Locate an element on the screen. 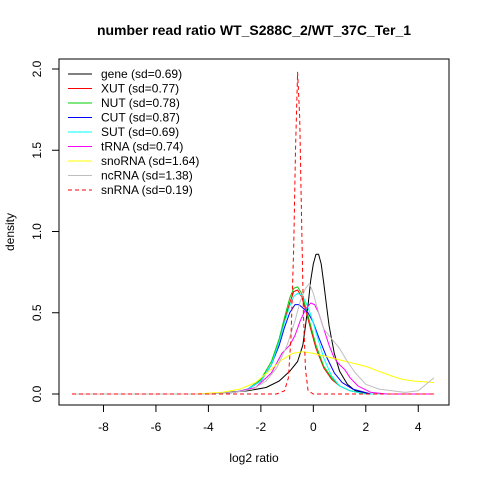  legend-label: tRNA (sd=0.74) is located at coordinates (142, 147).